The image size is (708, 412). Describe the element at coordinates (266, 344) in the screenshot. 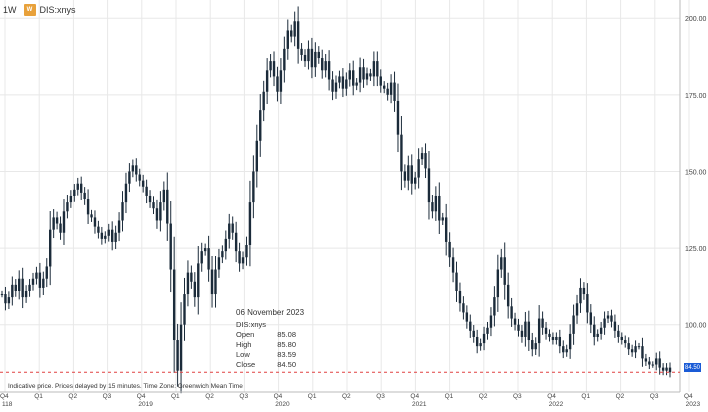

I see `tooltip-row-high: High 85.80` at that location.